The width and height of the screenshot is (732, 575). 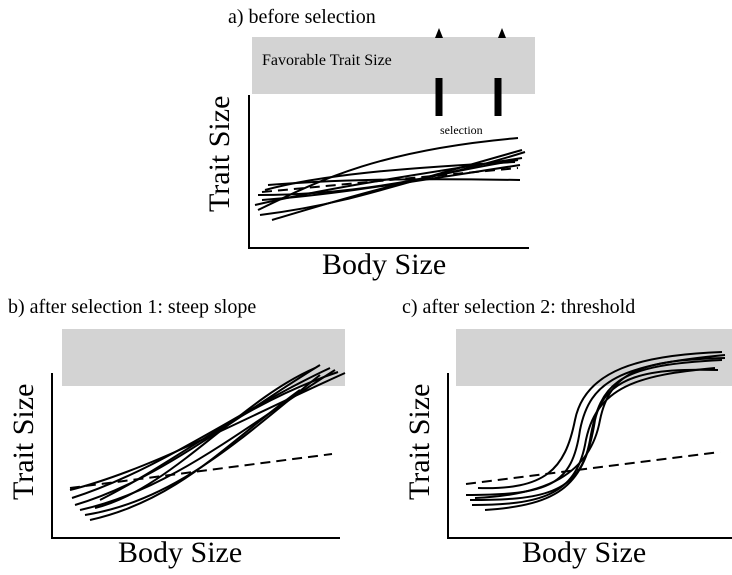 I want to click on panel-b-favorable-band, so click(x=203, y=357).